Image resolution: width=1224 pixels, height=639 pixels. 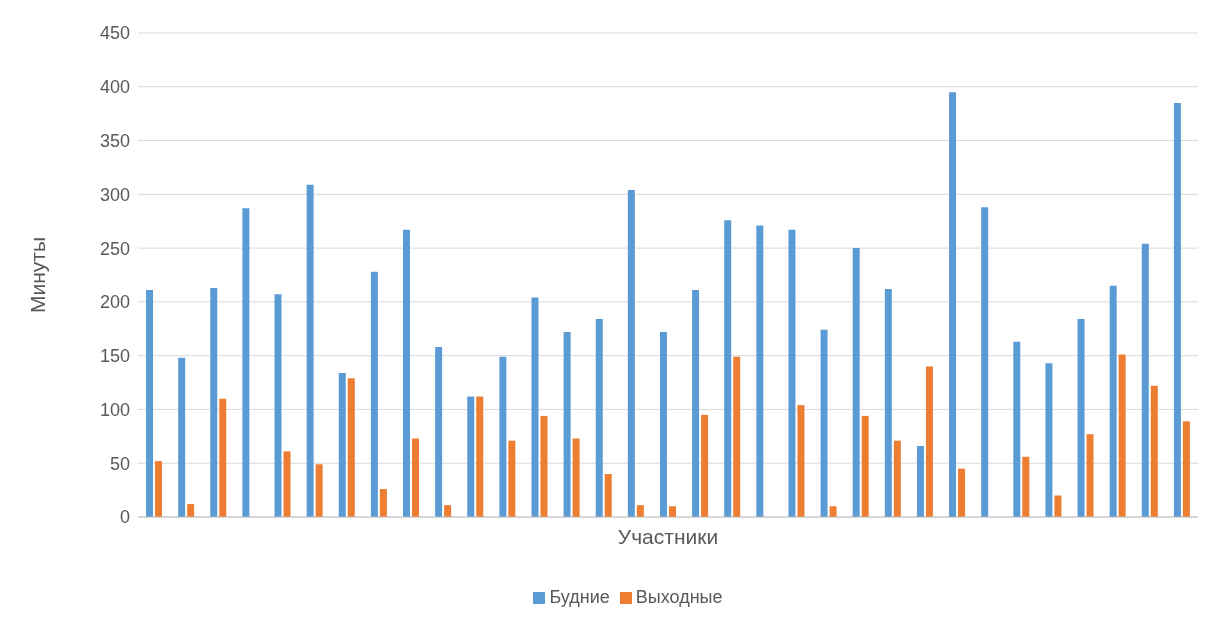 What do you see at coordinates (114, 248) in the screenshot?
I see `y-tick-label: 250` at bounding box center [114, 248].